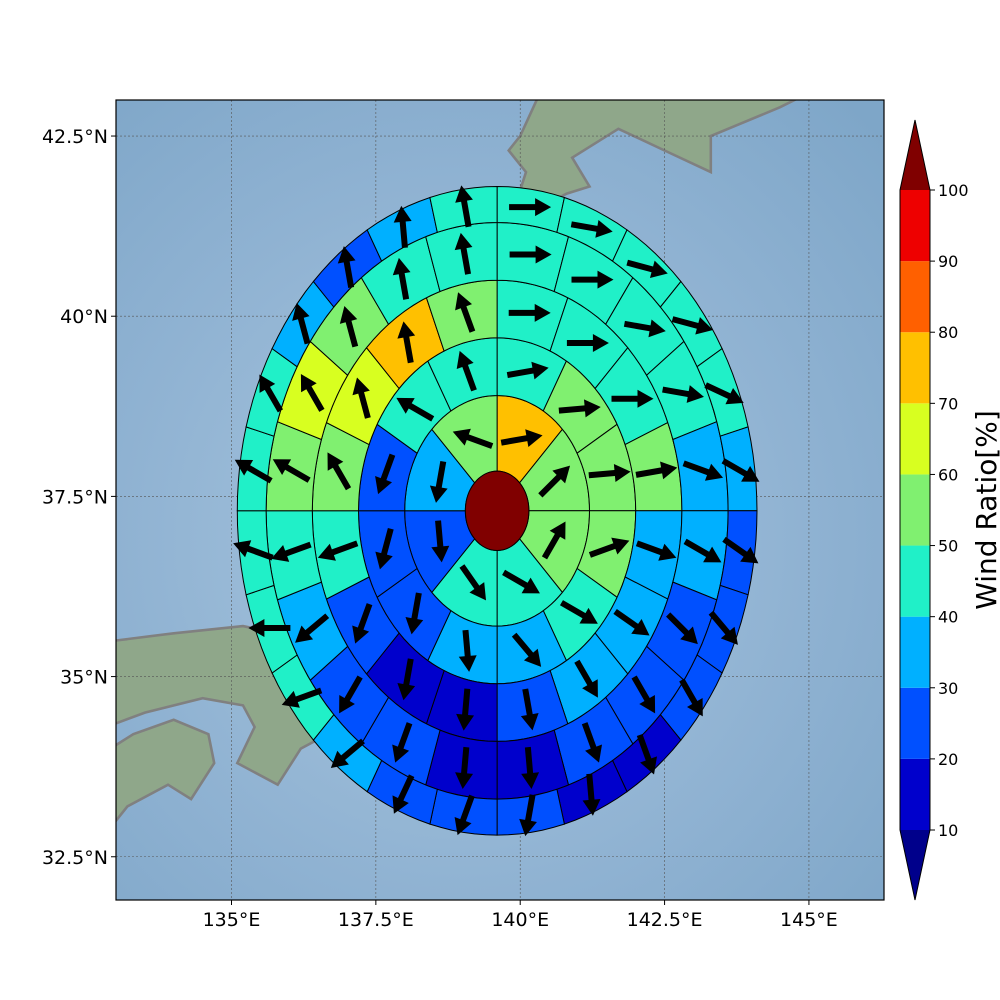  What do you see at coordinates (948, 830) in the screenshot?
I see `colorbar-tick-label: 10` at bounding box center [948, 830].